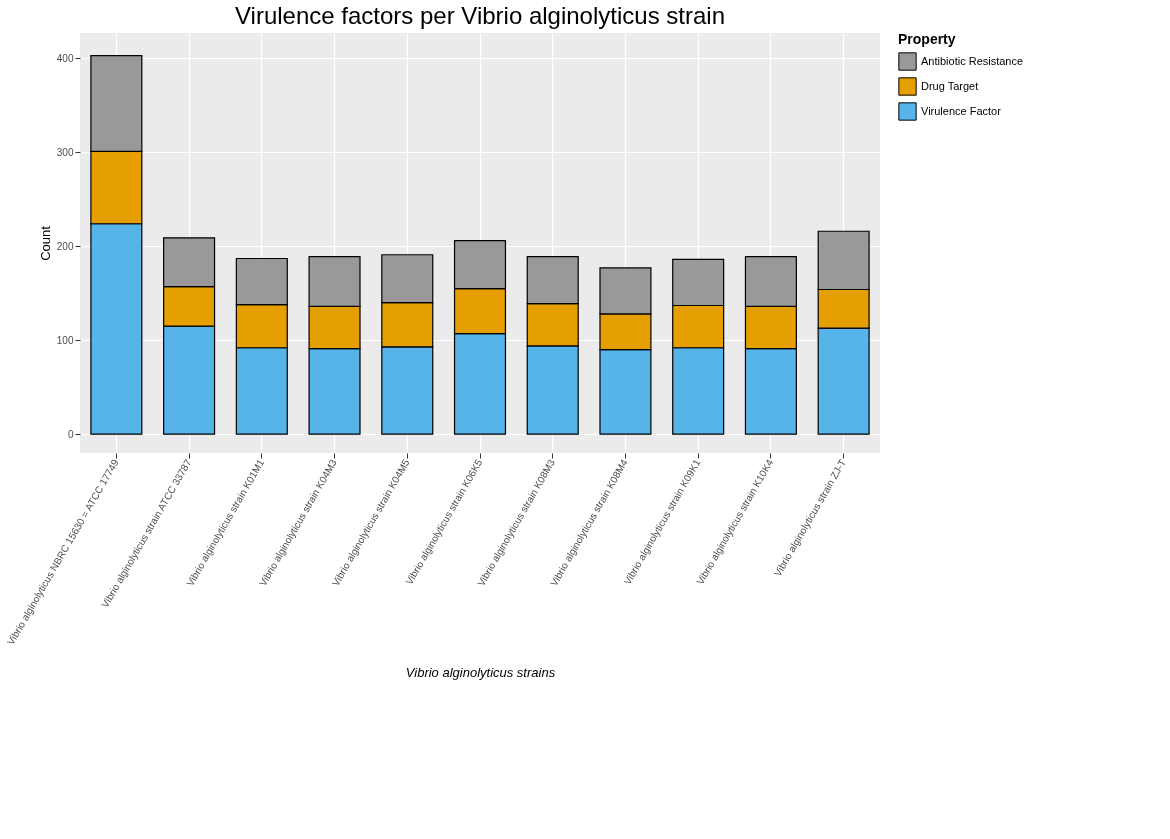 The image size is (1170, 839). What do you see at coordinates (70, 434) in the screenshot?
I see `y-tick-label: 0` at bounding box center [70, 434].